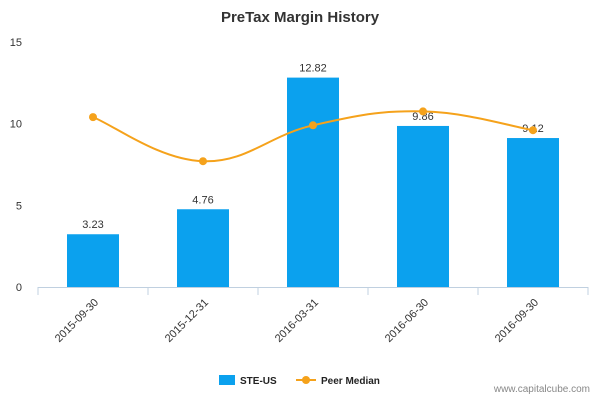 The height and width of the screenshot is (405, 600). Describe the element at coordinates (313, 69) in the screenshot. I see `bar-data-label: 12.82` at that location.